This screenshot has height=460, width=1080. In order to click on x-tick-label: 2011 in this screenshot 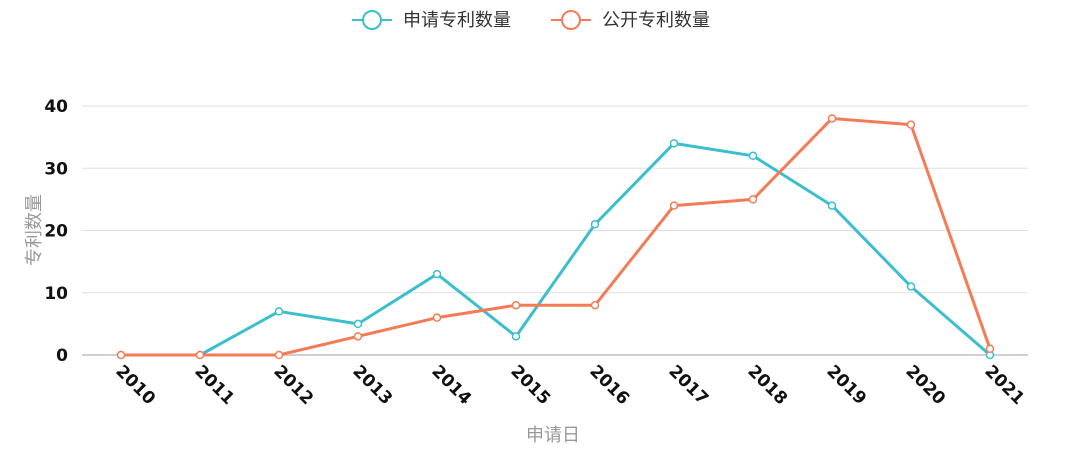, I will do `click(214, 385)`.